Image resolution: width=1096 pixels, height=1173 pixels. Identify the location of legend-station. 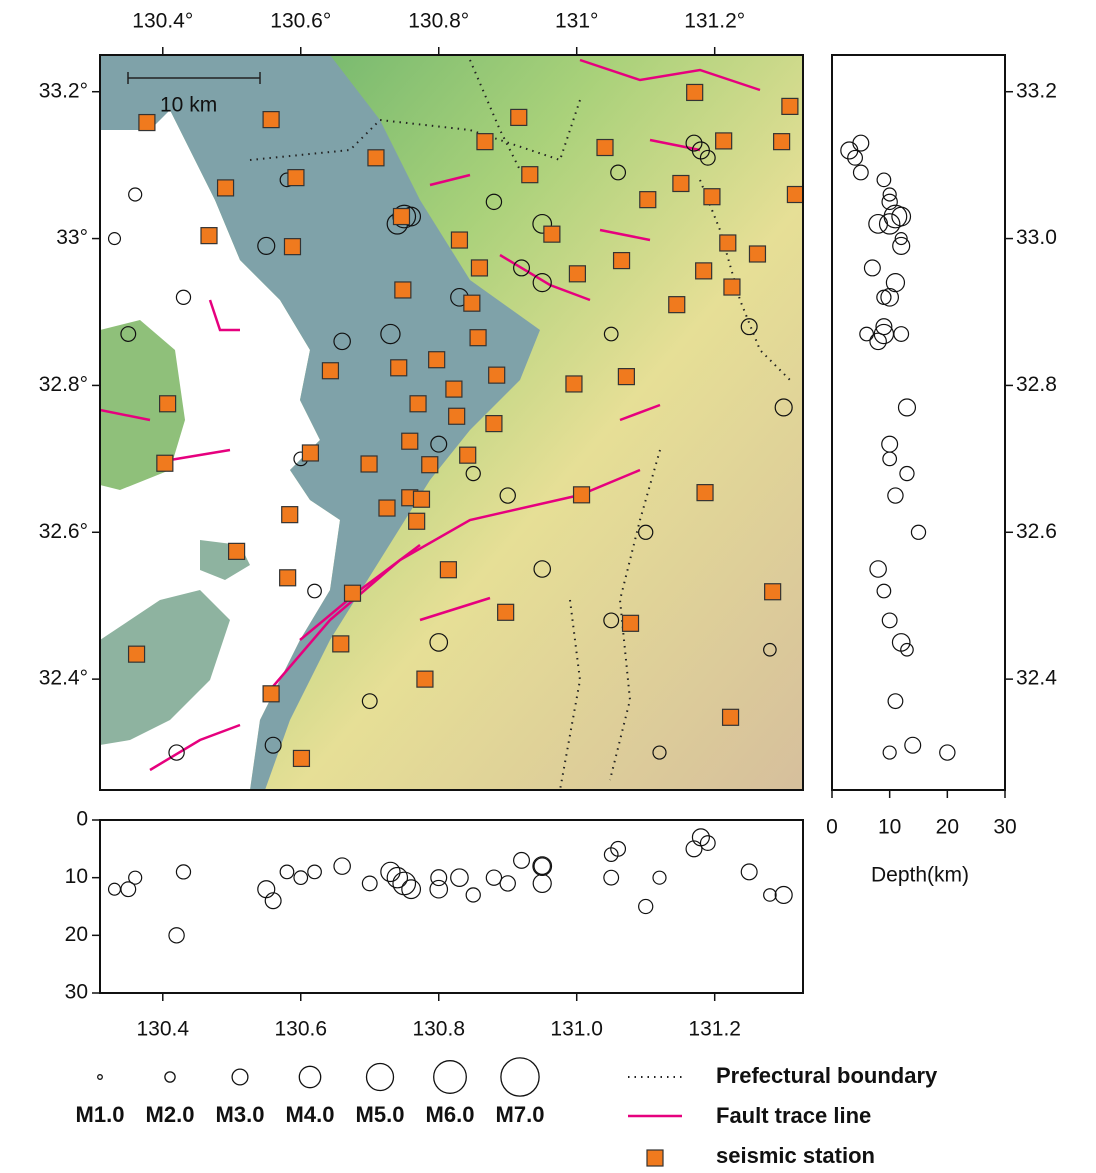
(655, 1158).